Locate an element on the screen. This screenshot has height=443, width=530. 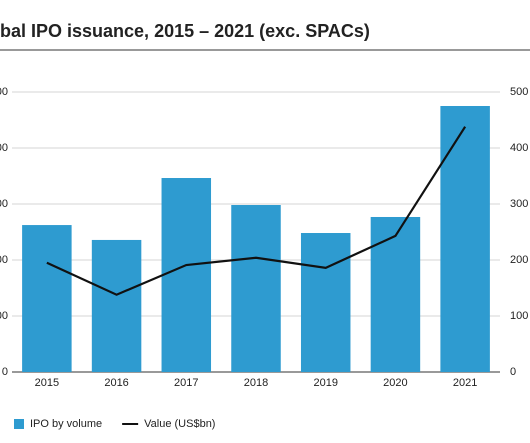
y2-tick-label: 500 is located at coordinates (519, 92).